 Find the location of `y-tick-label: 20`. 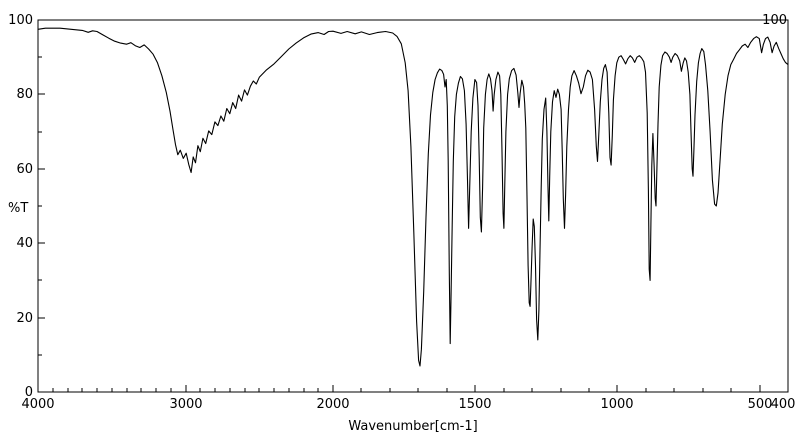

y-tick-label: 20 is located at coordinates (24, 318).